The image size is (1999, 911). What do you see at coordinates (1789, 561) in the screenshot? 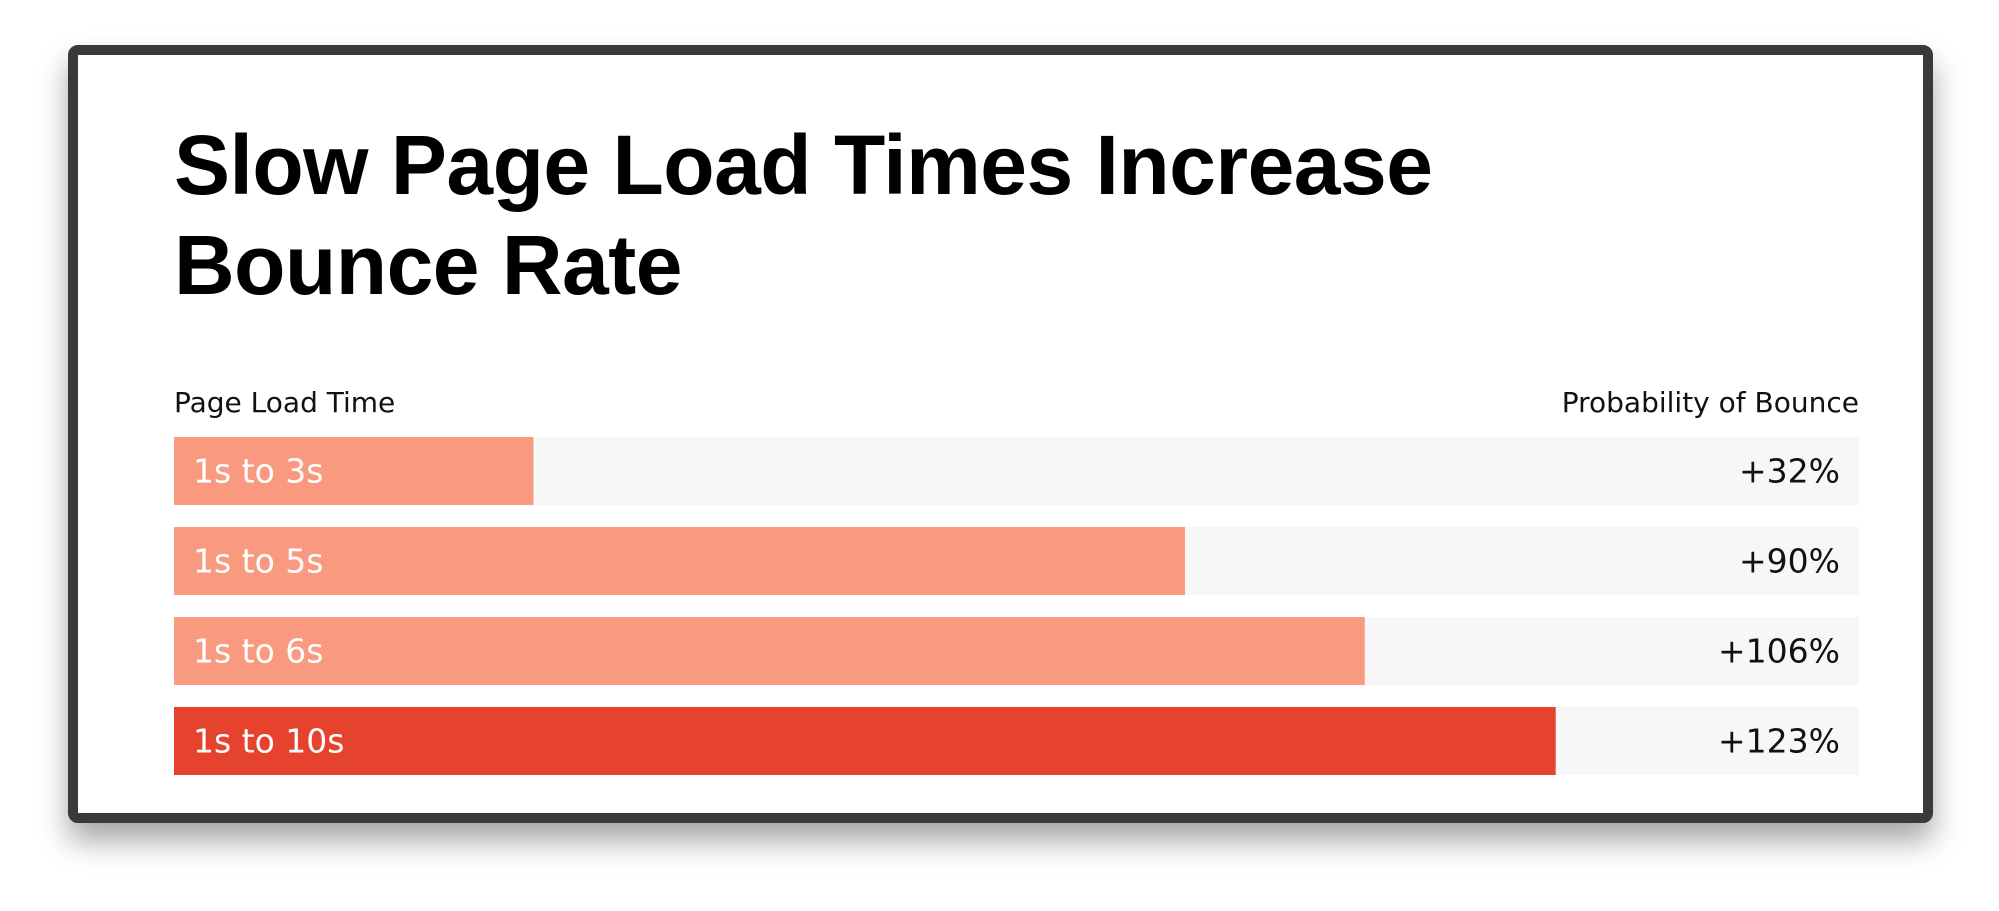
I see `value-label: +90%` at bounding box center [1789, 561].